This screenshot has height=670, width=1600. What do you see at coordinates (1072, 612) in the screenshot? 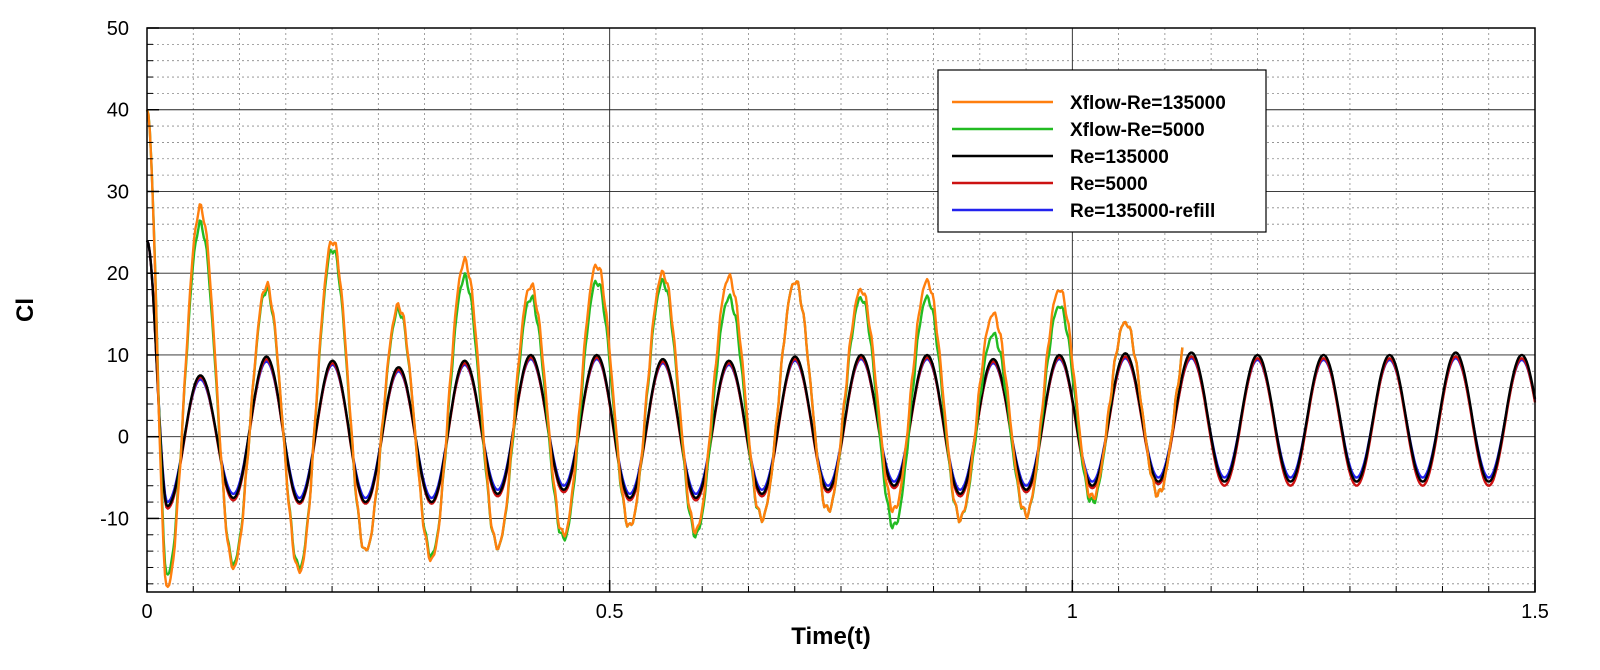
I see `x-tick-label: 1` at bounding box center [1072, 612].